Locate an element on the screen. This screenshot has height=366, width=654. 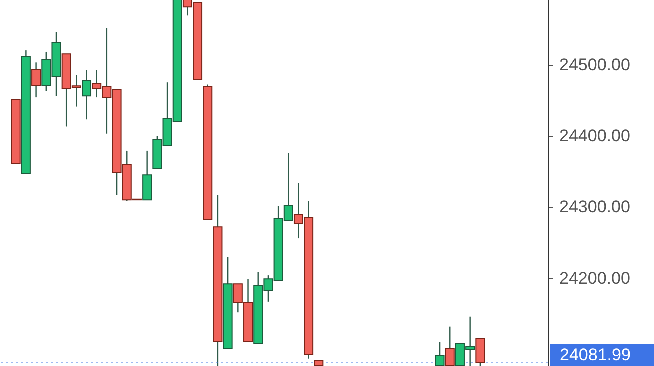
y-tick-label: 24300.00 is located at coordinates (595, 207).